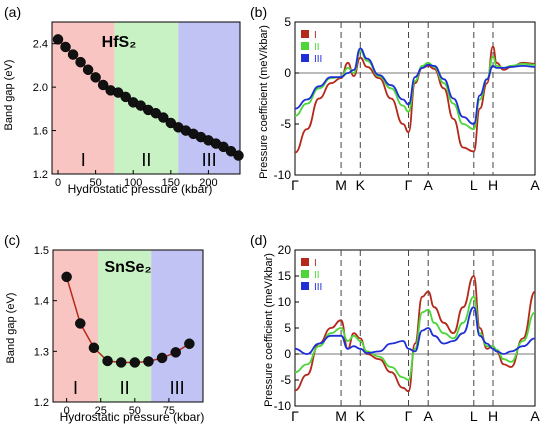 The width and height of the screenshot is (550, 440). I want to click on y-tick-label: 1.4, so click(41, 302).